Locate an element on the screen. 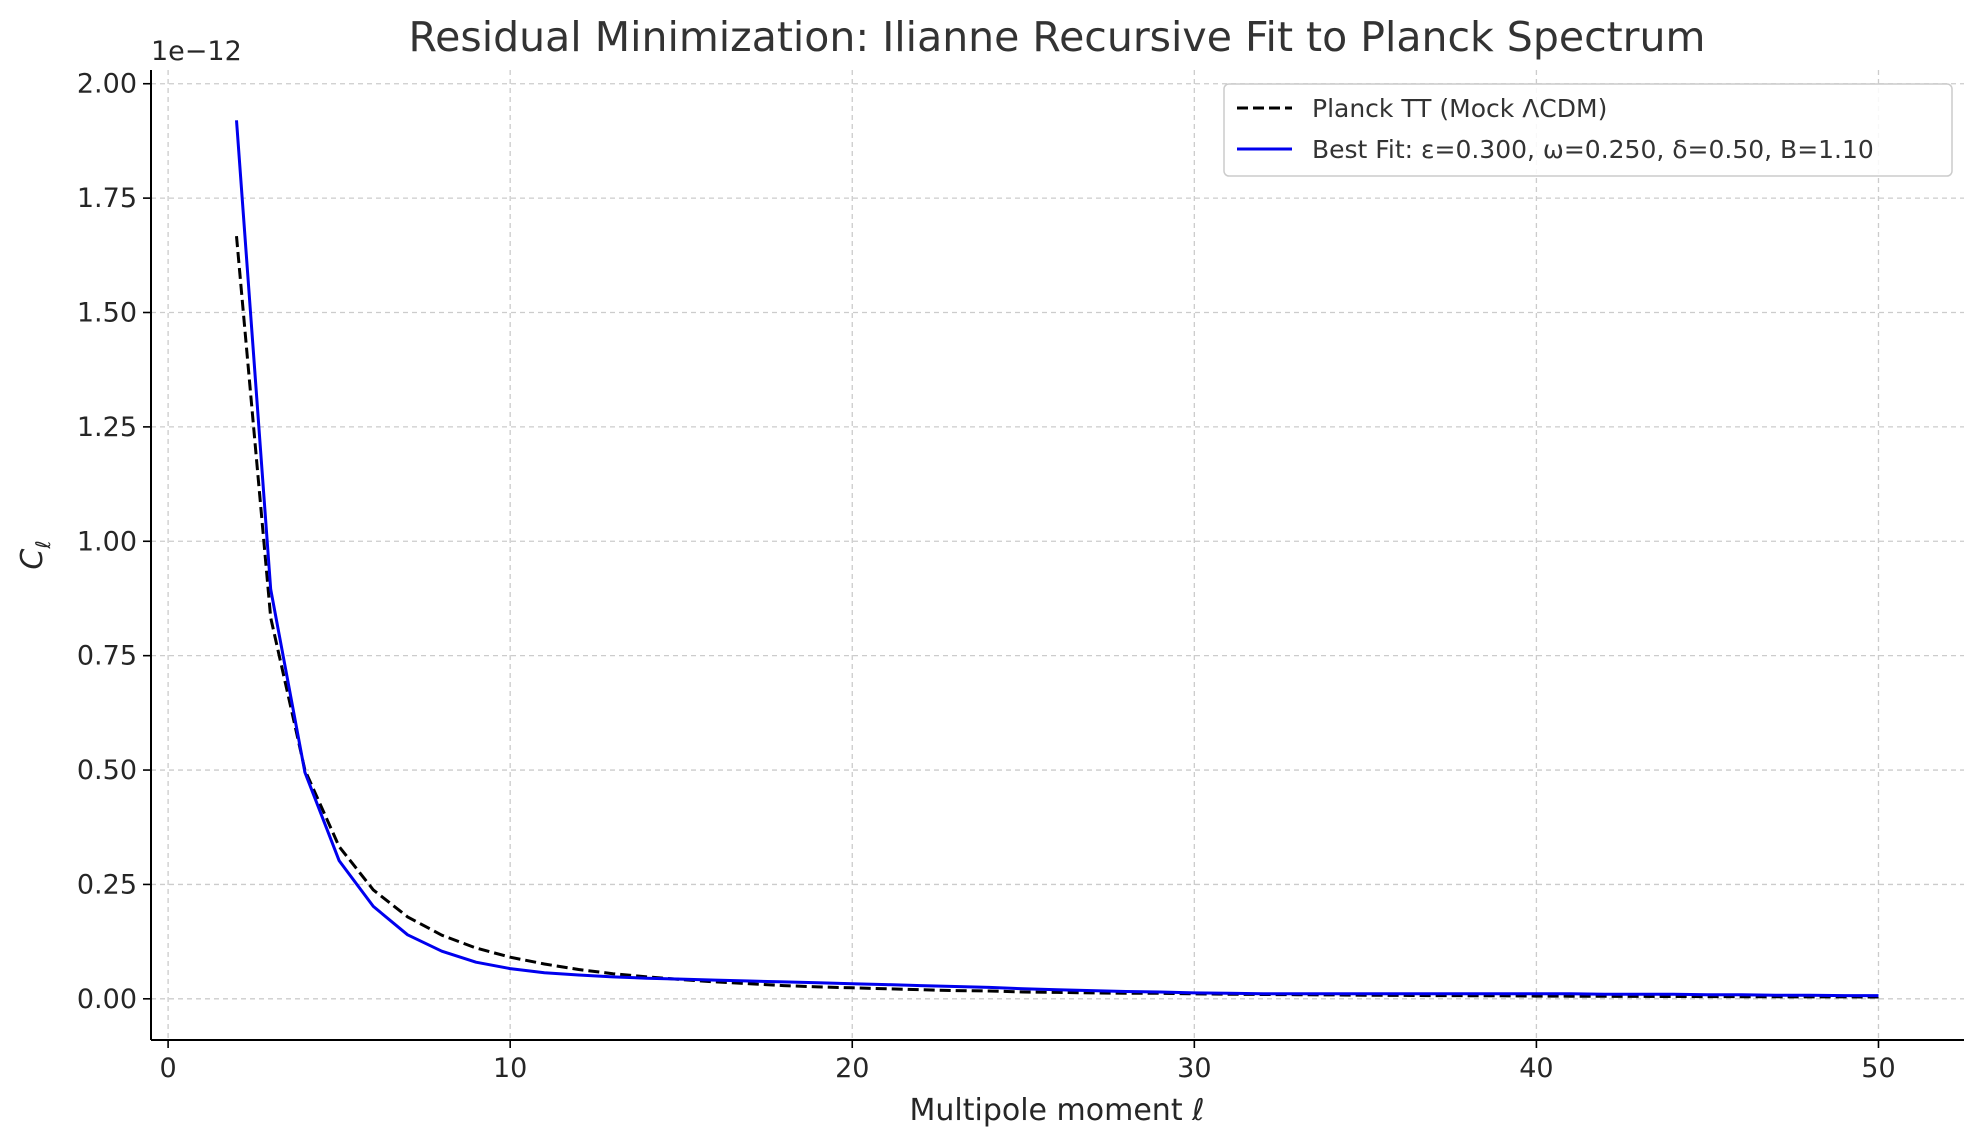 The width and height of the screenshot is (1979, 1145). x-tick-label: 30 is located at coordinates (1194, 1068).